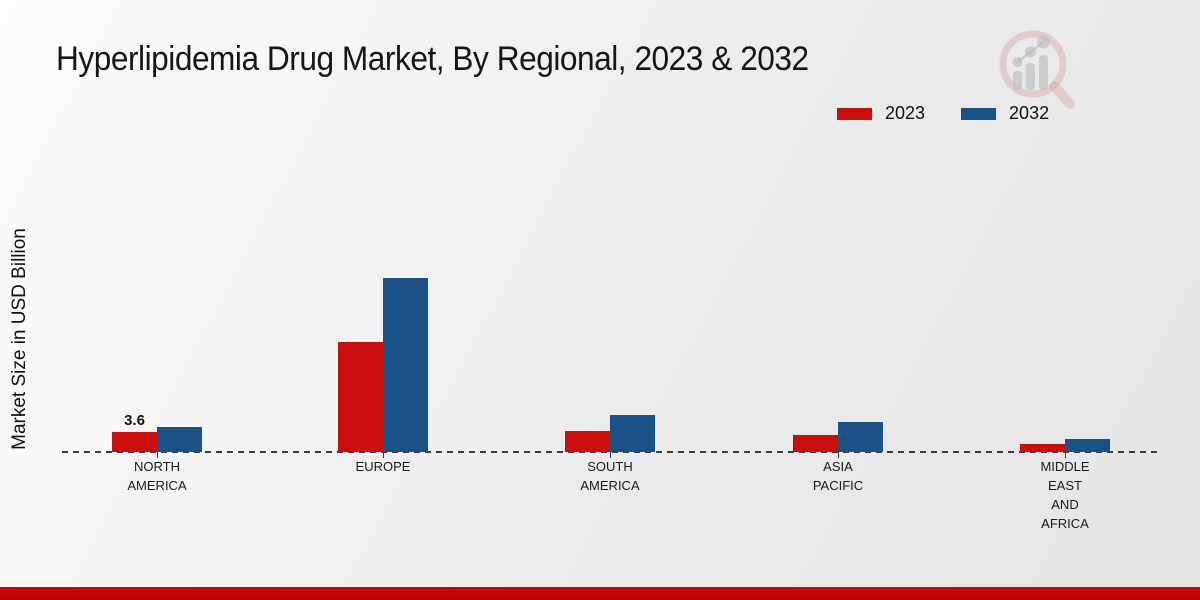  Describe the element at coordinates (1087, 445) in the screenshot. I see `bar-2032-middle-east-and-africa` at that location.